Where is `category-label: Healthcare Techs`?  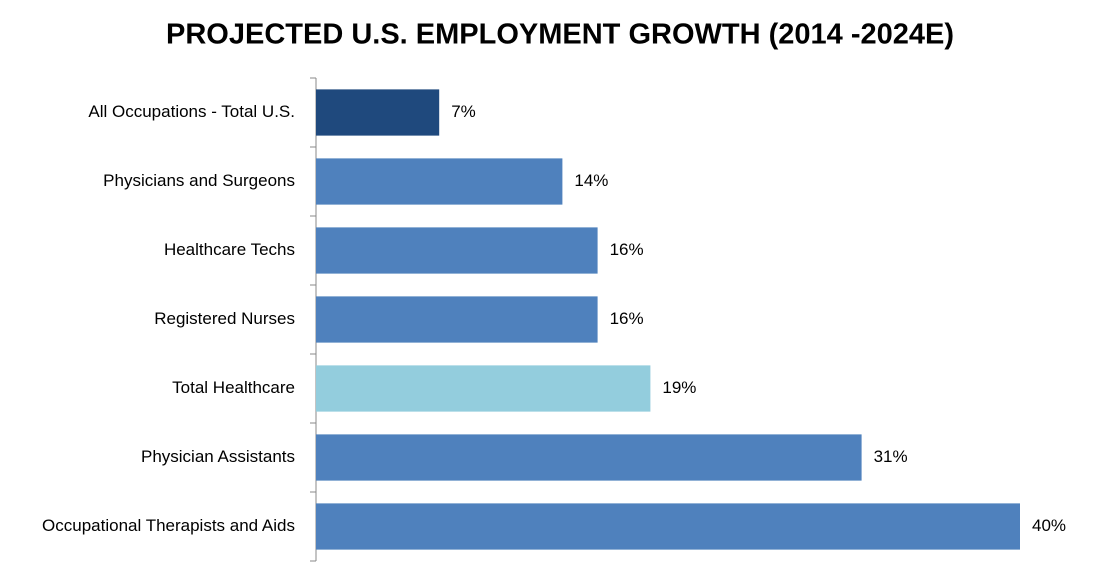 category-label: Healthcare Techs is located at coordinates (229, 249).